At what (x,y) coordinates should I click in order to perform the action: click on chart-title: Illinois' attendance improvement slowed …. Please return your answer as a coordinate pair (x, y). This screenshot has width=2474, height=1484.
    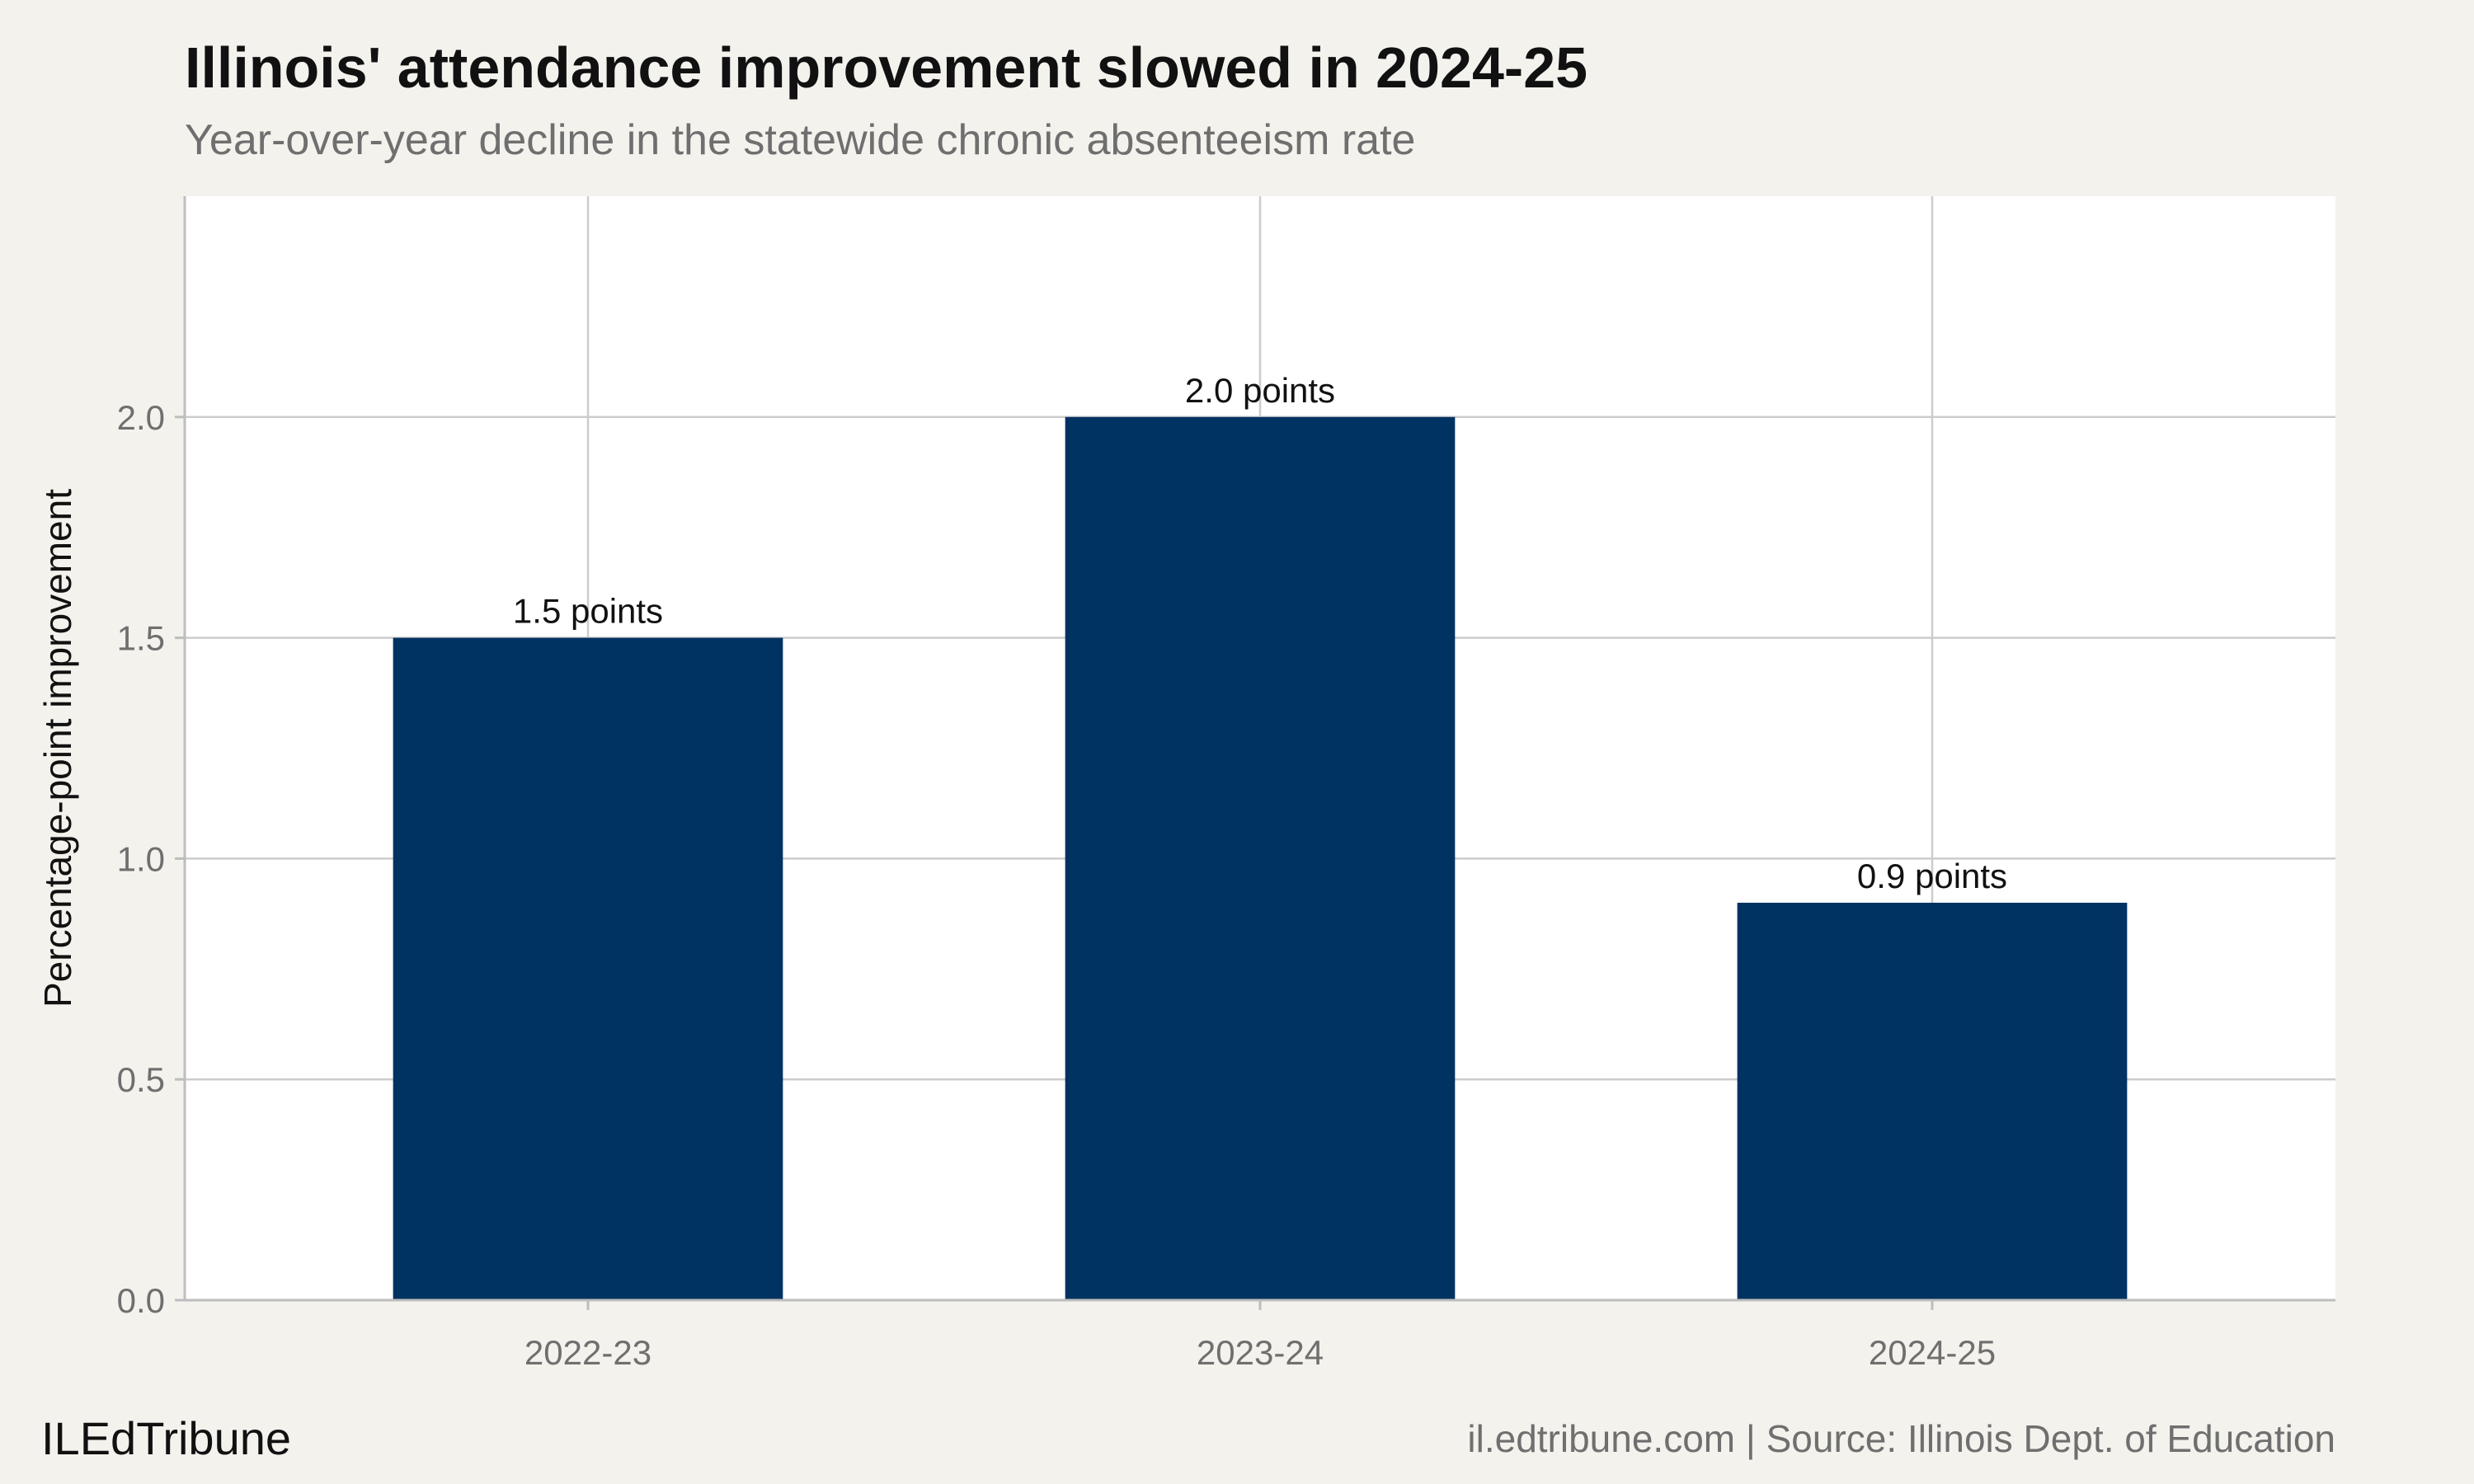
    Looking at the image, I should click on (886, 67).